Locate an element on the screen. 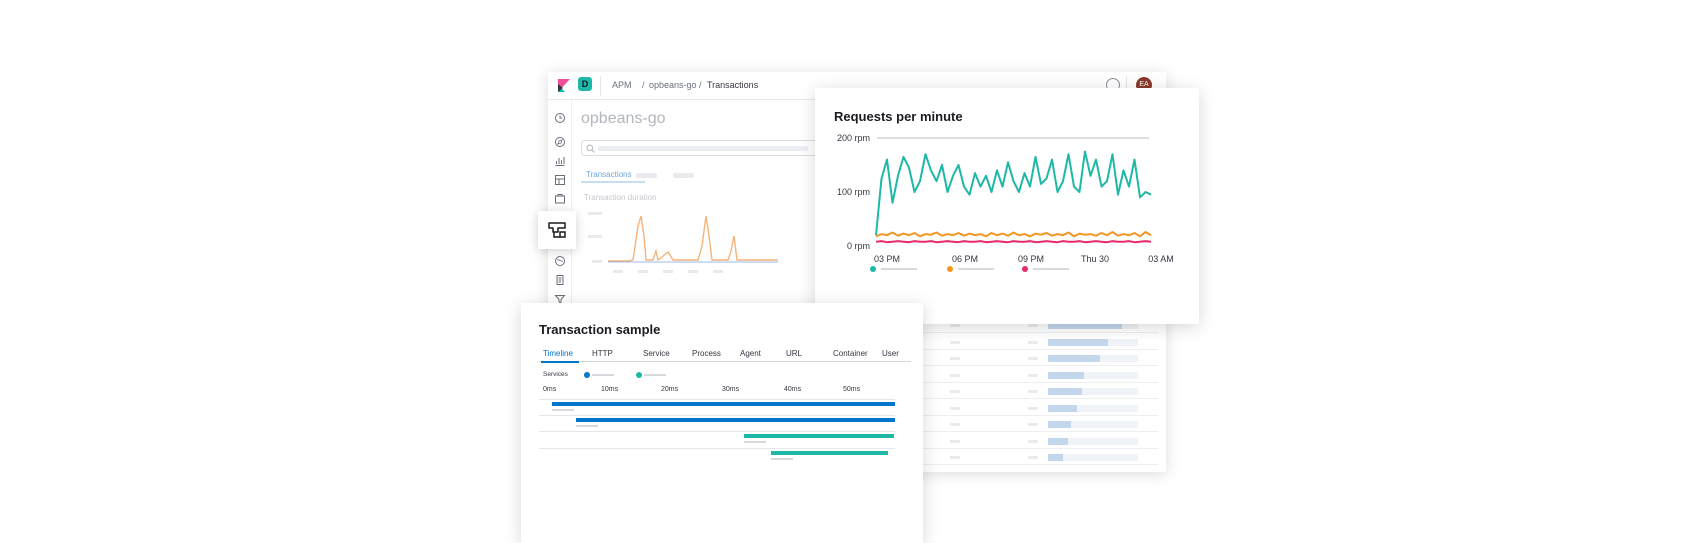 This screenshot has height=543, width=1708. services-label: Services is located at coordinates (555, 374).